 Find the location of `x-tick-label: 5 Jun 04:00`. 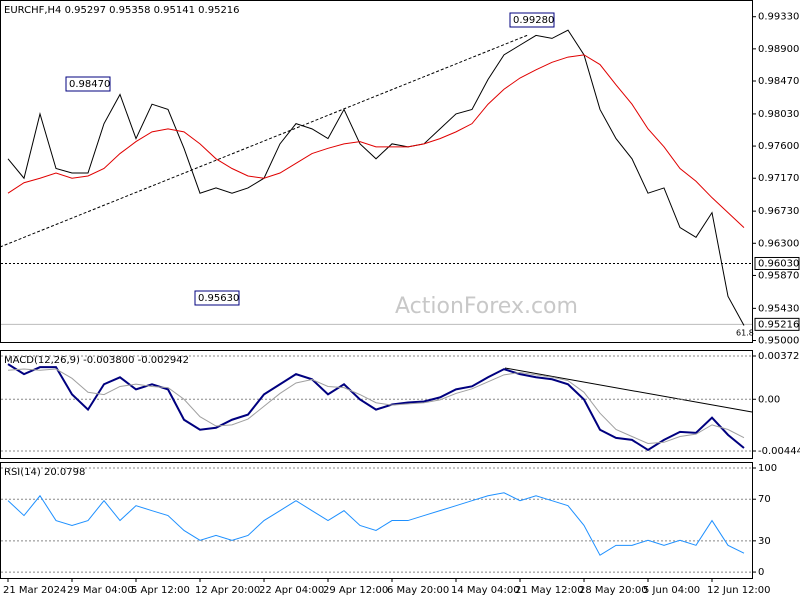

x-tick-label: 5 Jun 04:00 is located at coordinates (671, 590).